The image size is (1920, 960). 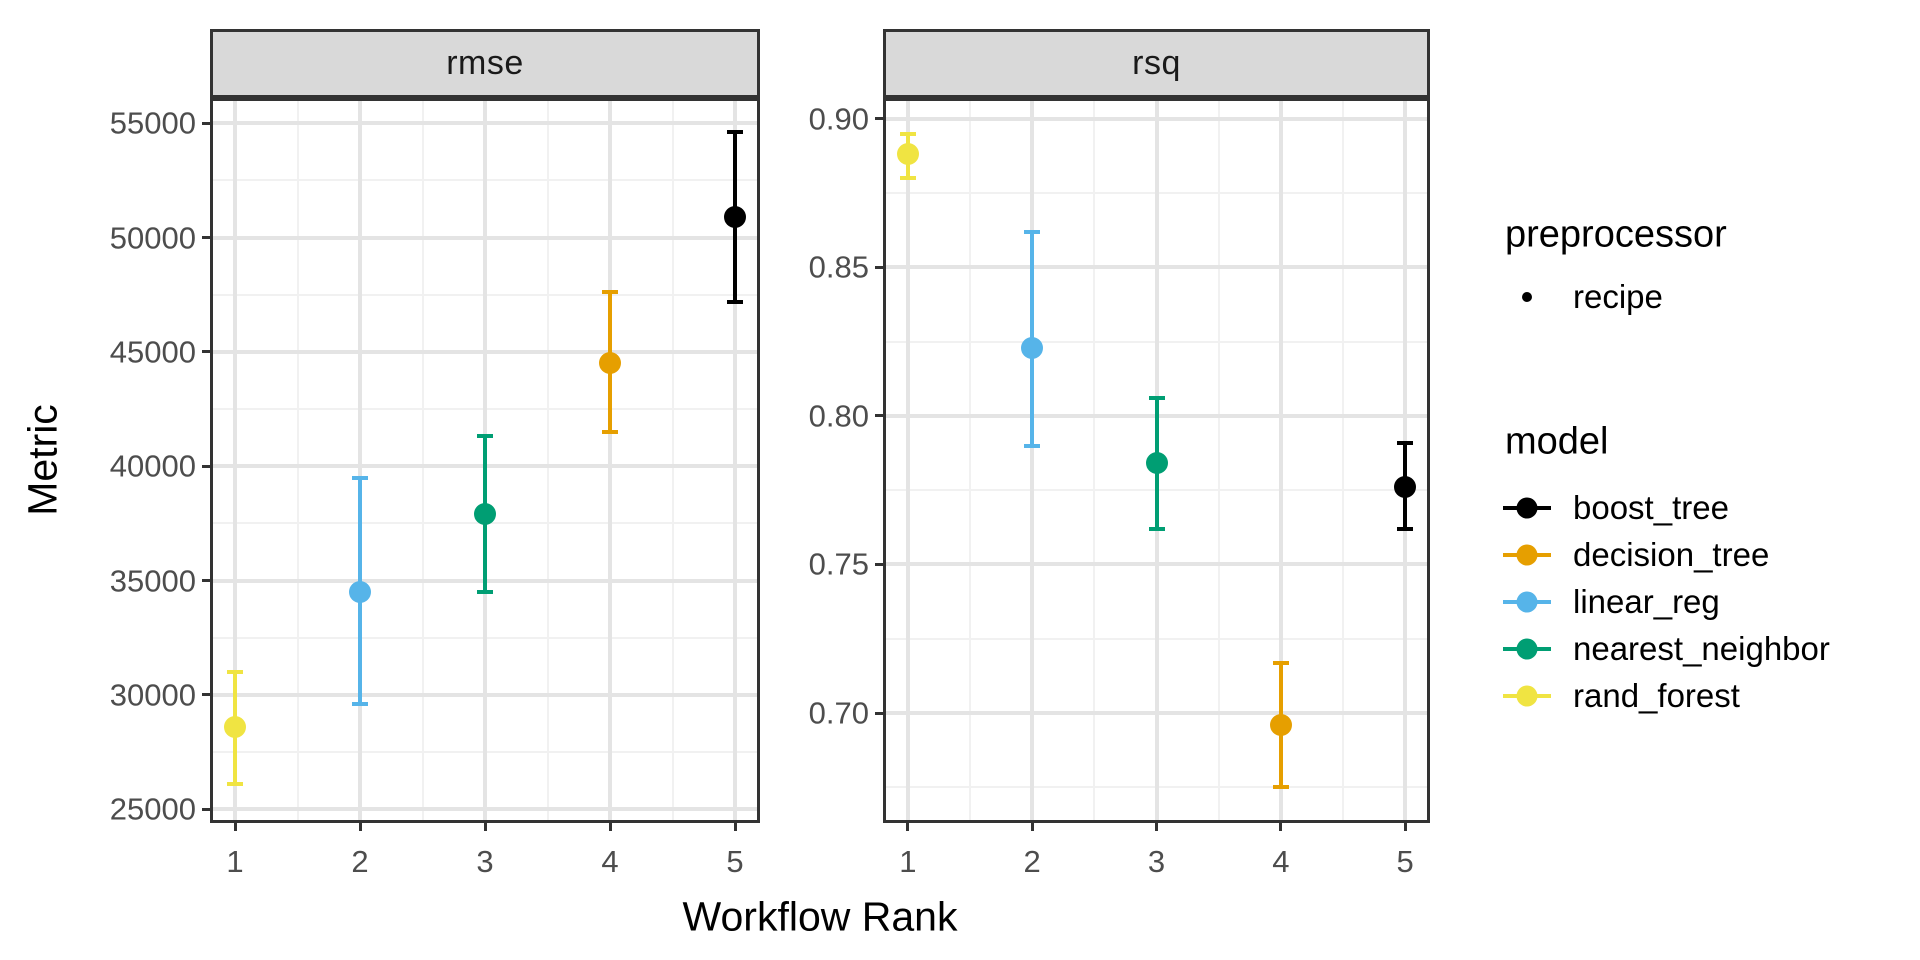 I want to click on legend-title-preprocessor: preprocessor, so click(x=1616, y=234).